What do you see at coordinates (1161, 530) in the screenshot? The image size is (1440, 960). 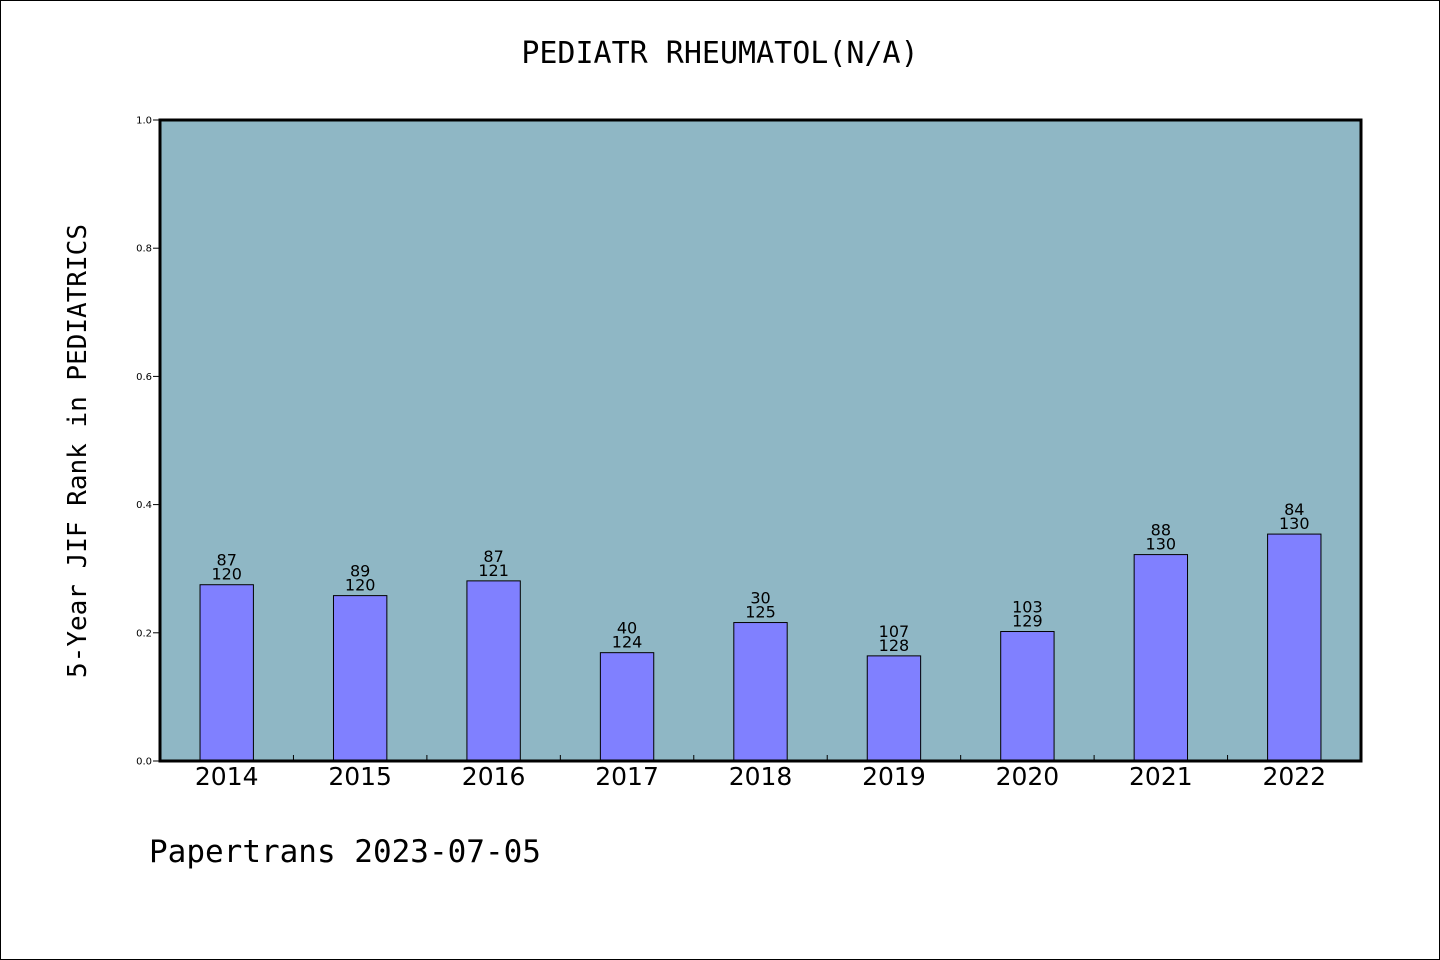 I see `bar-rank-label: 88` at bounding box center [1161, 530].